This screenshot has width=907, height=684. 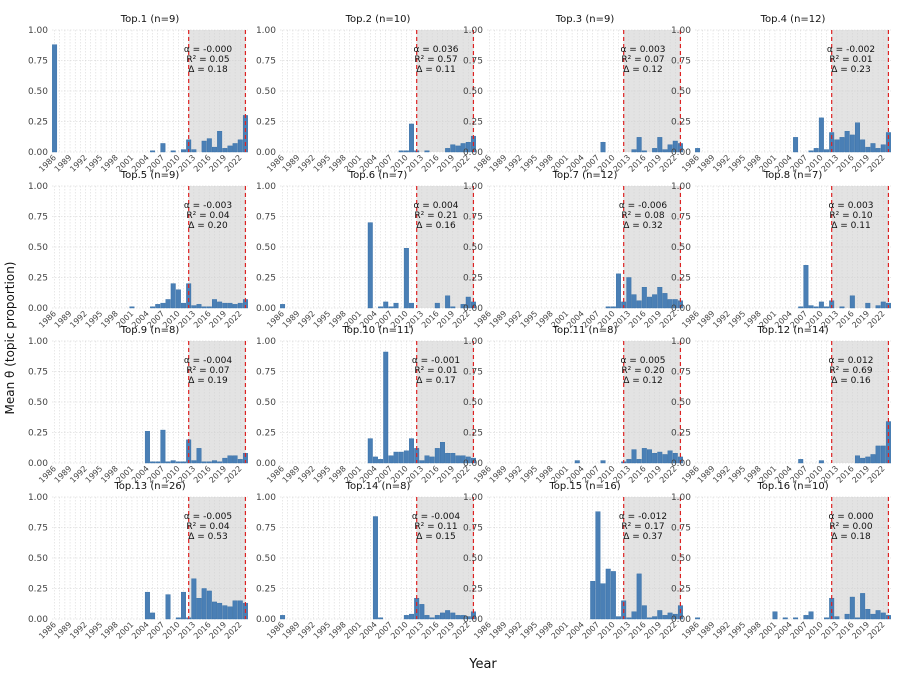 I want to click on stat-annotation: R² = 0.57, so click(x=435, y=60).